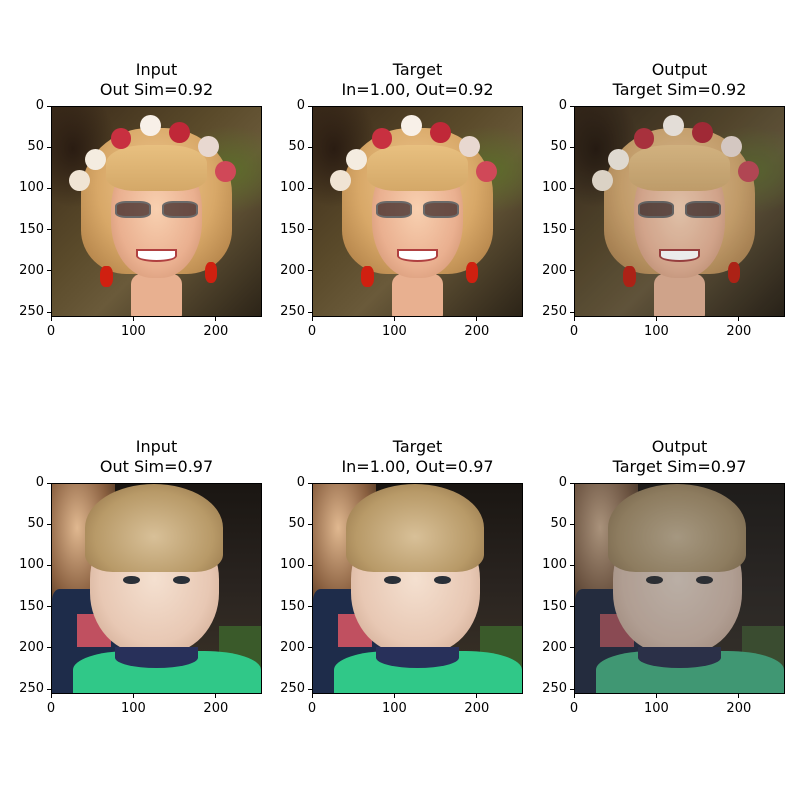  What do you see at coordinates (156, 89) in the screenshot?
I see `panel-title-line2: Out Sim=0.92` at bounding box center [156, 89].